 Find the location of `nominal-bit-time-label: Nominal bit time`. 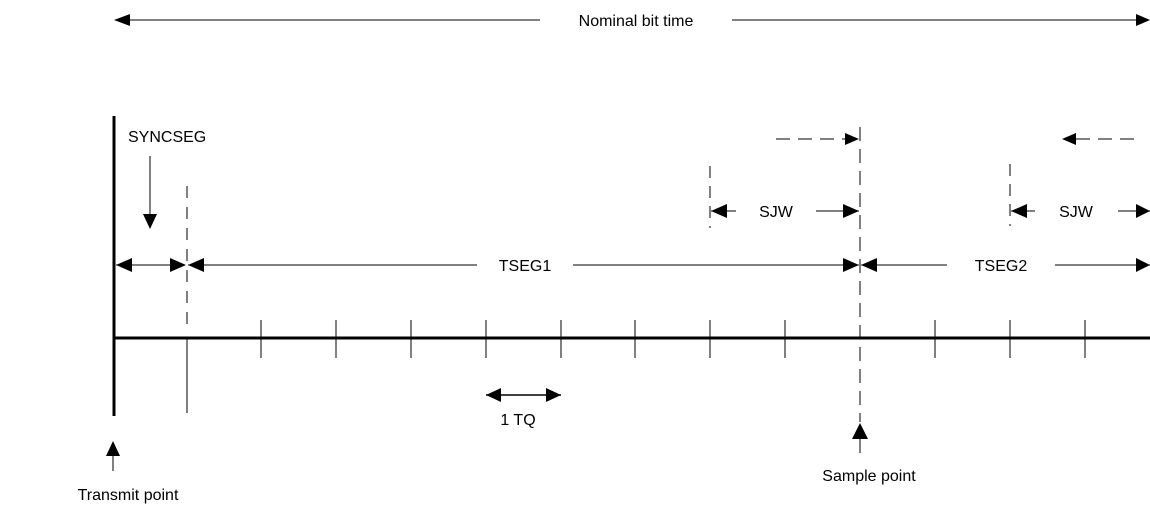

nominal-bit-time-label: Nominal bit time is located at coordinates (636, 21).